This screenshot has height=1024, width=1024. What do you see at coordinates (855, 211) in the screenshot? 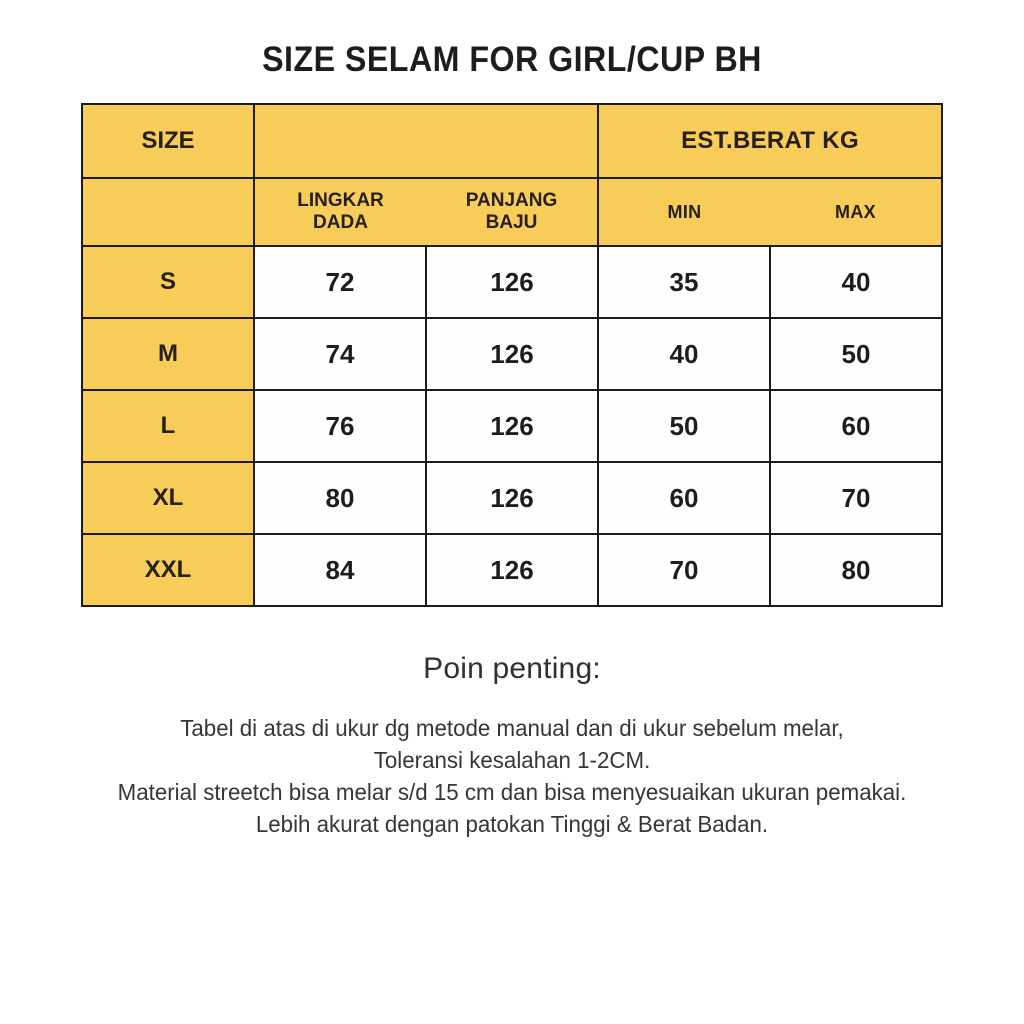
I see `header-max: MAX` at bounding box center [855, 211].